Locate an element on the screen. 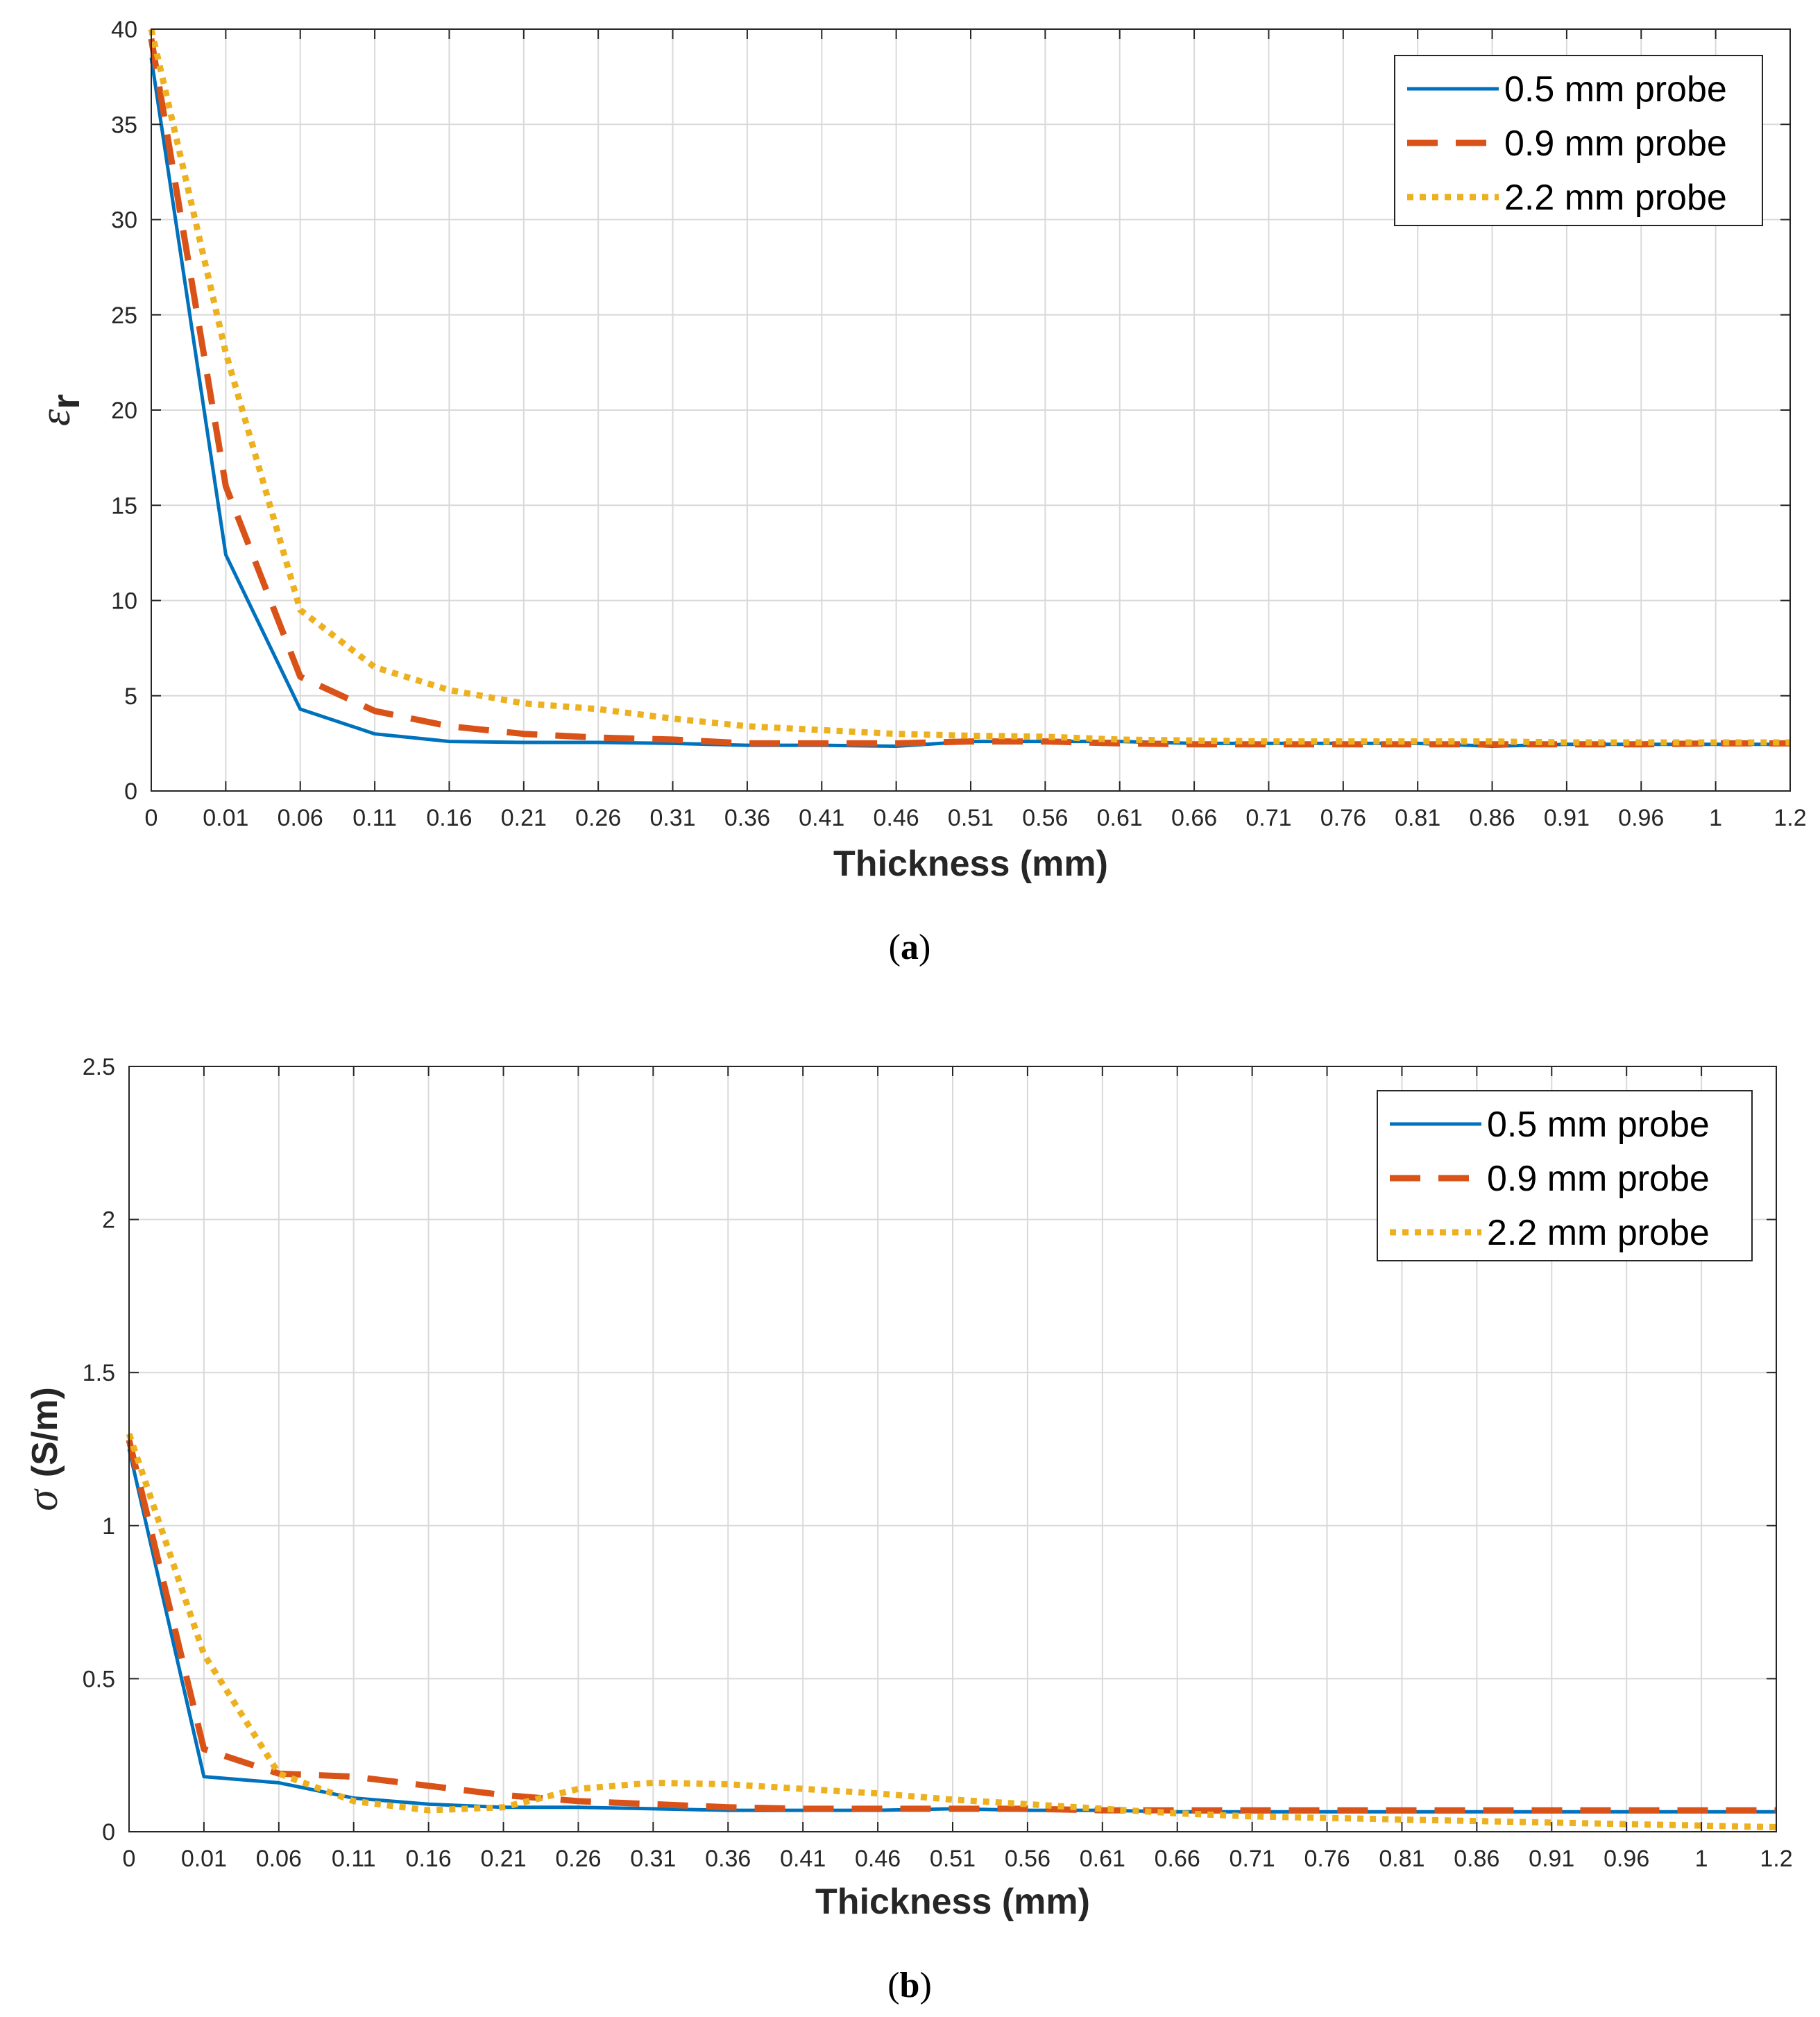 Image resolution: width=1820 pixels, height=2017 pixels. x-axis-title-b: Thickness (mm) is located at coordinates (952, 1902).